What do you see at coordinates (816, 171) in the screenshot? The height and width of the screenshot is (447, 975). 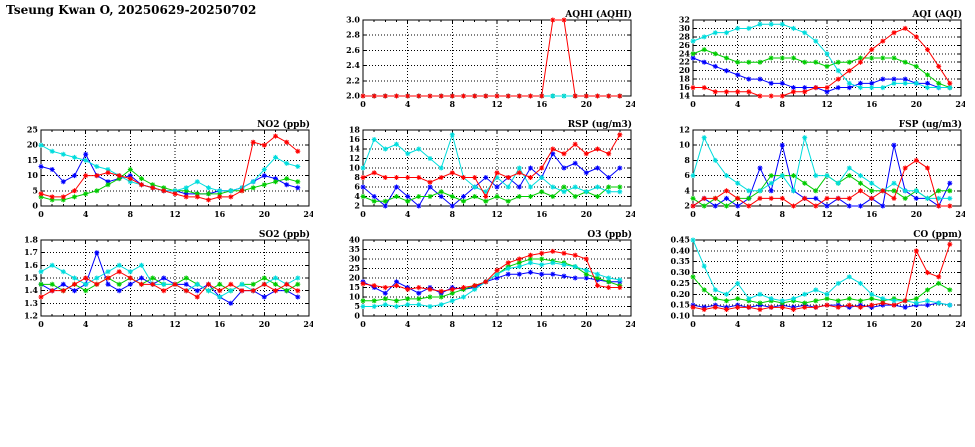 I see `chart-fsp: 2 4 6 8 10 12 0 4 8 12 16 20 24 FSP (ug/m3)` at bounding box center [816, 171].